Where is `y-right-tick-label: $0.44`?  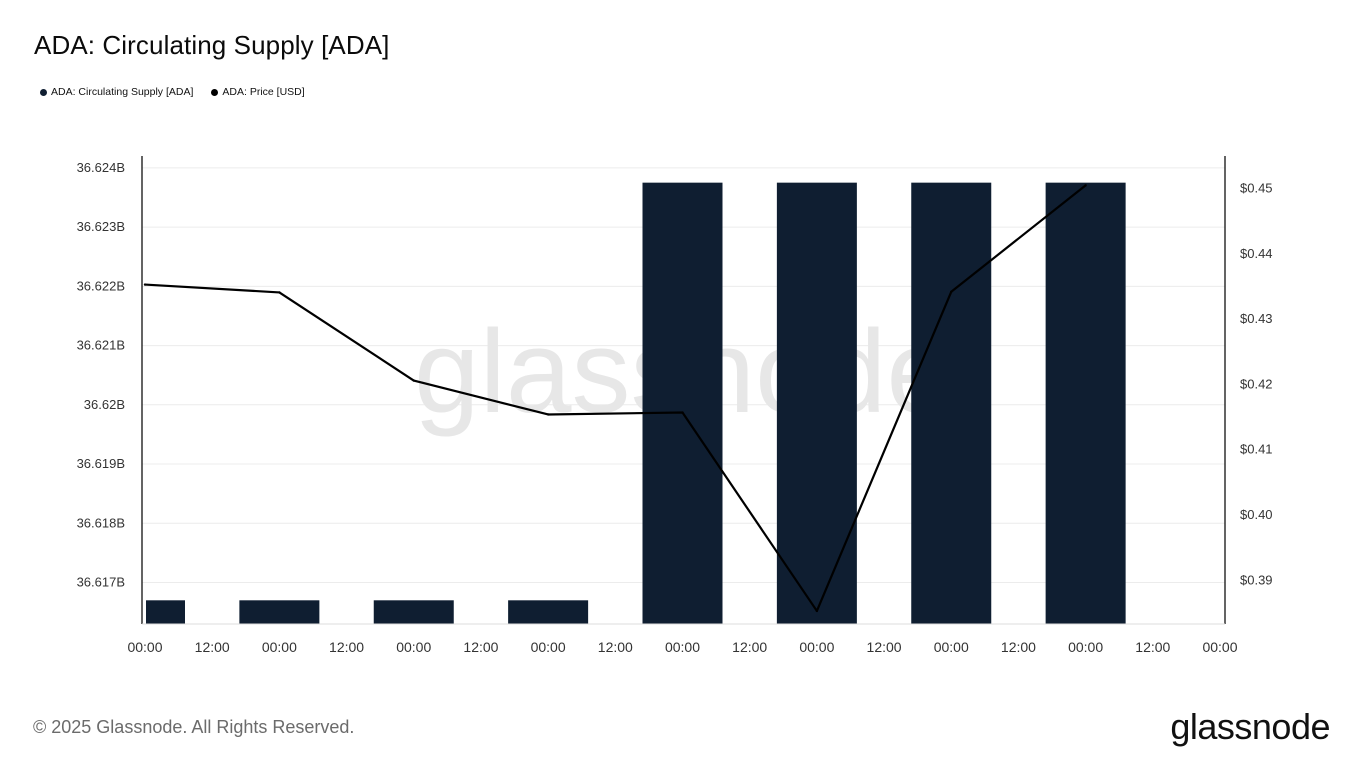 y-right-tick-label: $0.44 is located at coordinates (1256, 253).